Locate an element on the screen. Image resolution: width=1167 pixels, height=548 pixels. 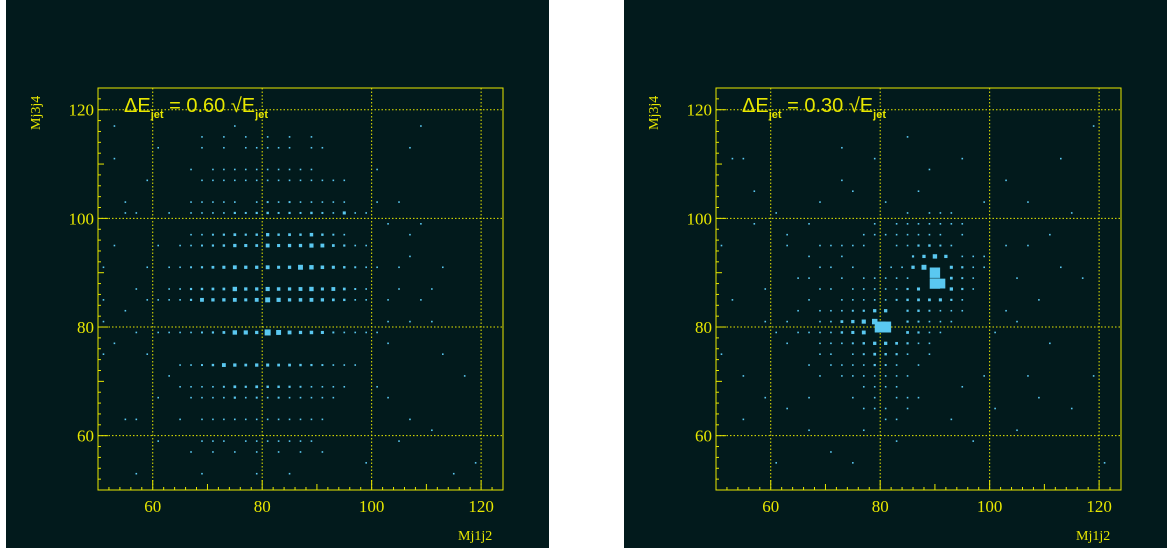
y-tick-label: 80 is located at coordinates (703, 327).